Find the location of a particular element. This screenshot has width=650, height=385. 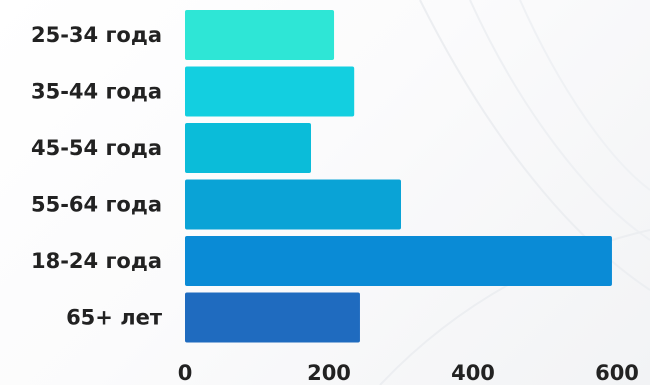

category-label-4: 18-24 года is located at coordinates (96, 261).